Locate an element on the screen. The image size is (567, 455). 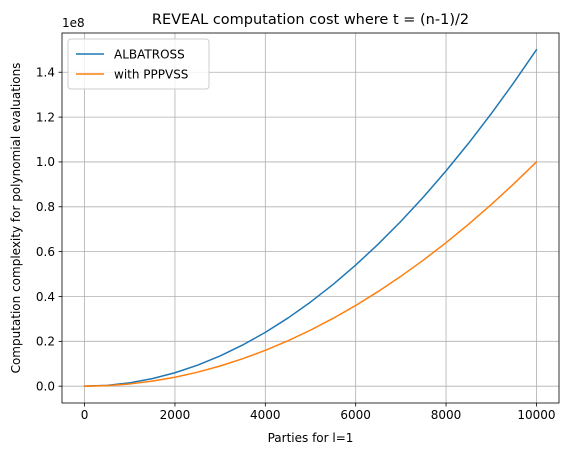
x-axis-label: Parties for l=1 is located at coordinates (311, 438).